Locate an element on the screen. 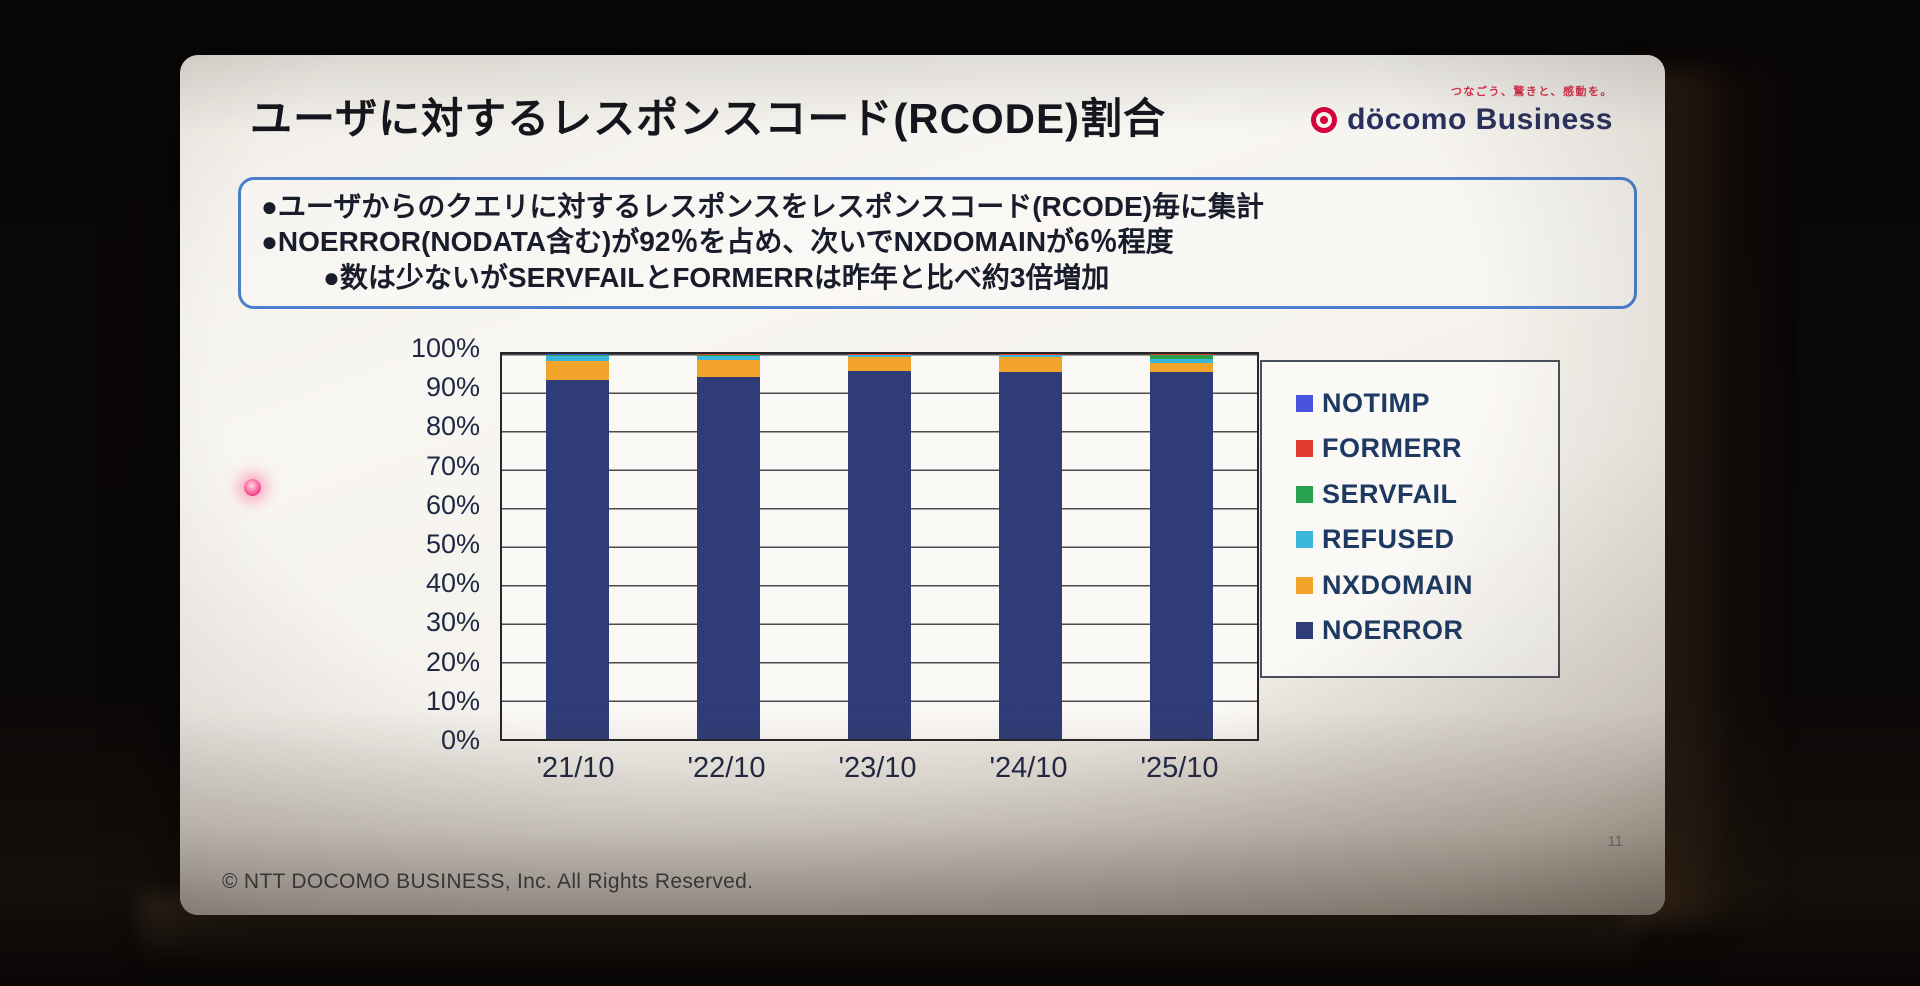 The height and width of the screenshot is (986, 1920). x-axis: '21/10 '22/10 '23/10 '24/10 '25/10 is located at coordinates (877, 768).